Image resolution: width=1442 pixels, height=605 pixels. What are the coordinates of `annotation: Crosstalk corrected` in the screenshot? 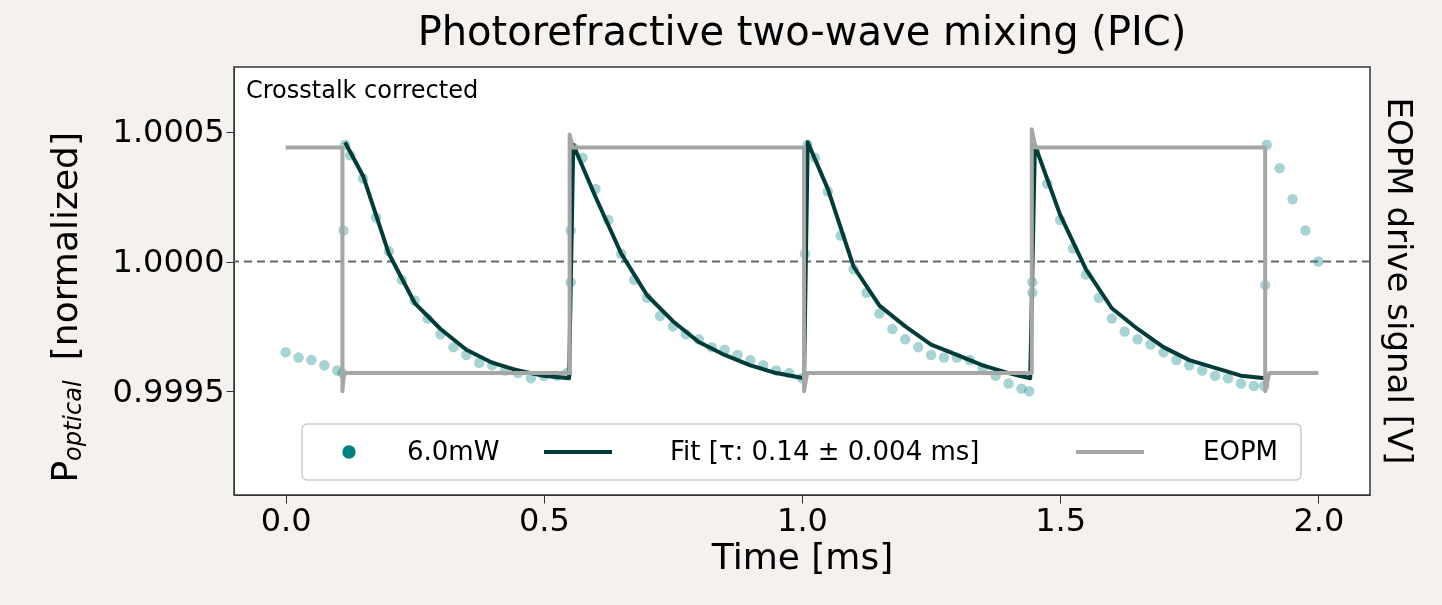 It's located at (362, 90).